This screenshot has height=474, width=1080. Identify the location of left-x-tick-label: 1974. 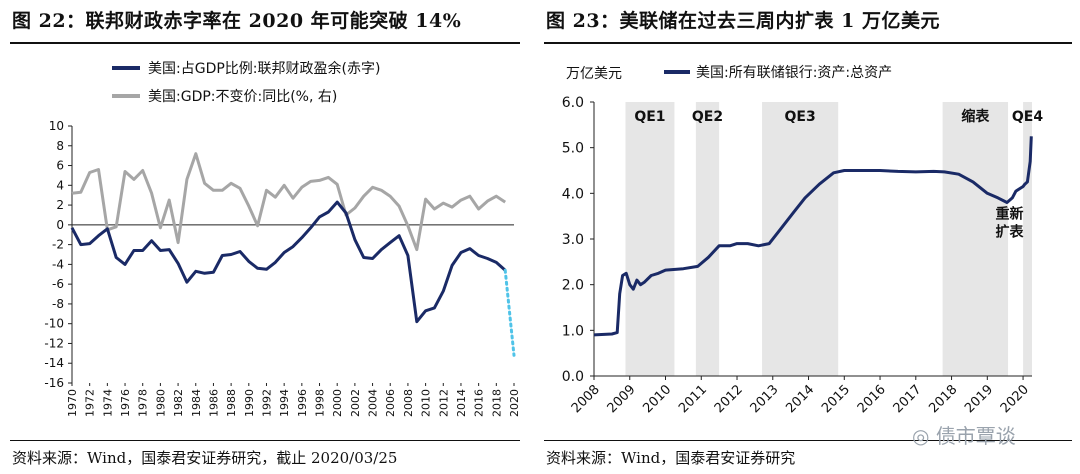
(107, 403).